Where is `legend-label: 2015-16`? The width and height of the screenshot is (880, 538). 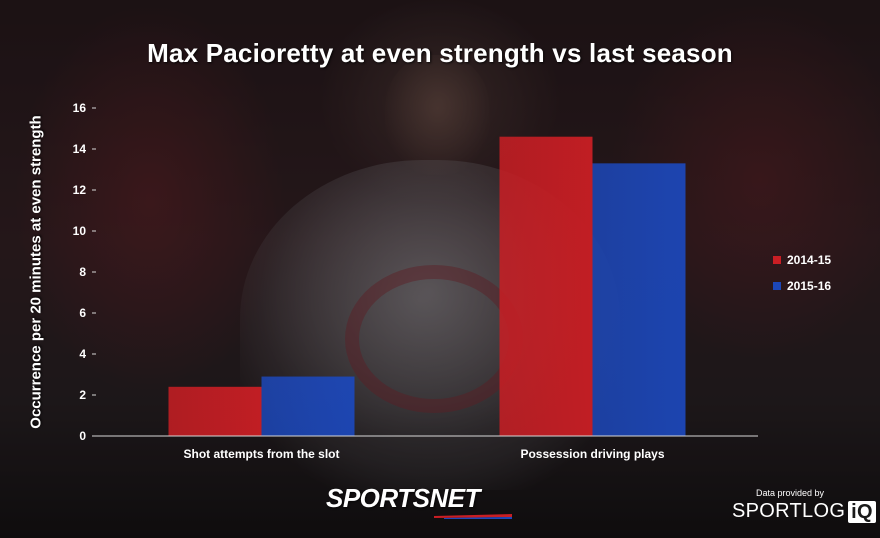 legend-label: 2015-16 is located at coordinates (809, 286).